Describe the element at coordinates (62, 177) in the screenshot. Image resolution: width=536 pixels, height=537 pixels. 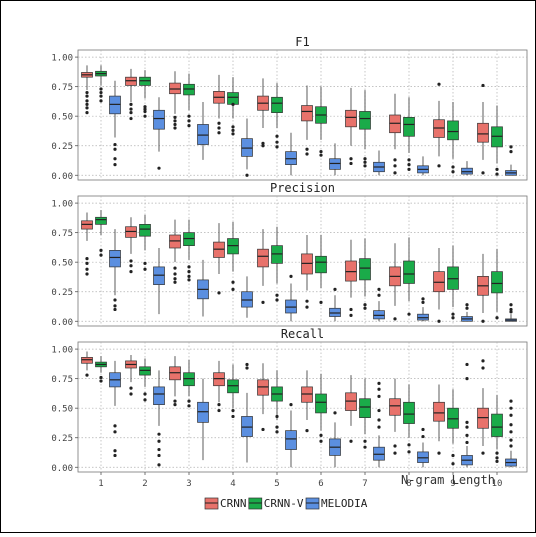
I see `y-tick-label: 0.00` at that location.